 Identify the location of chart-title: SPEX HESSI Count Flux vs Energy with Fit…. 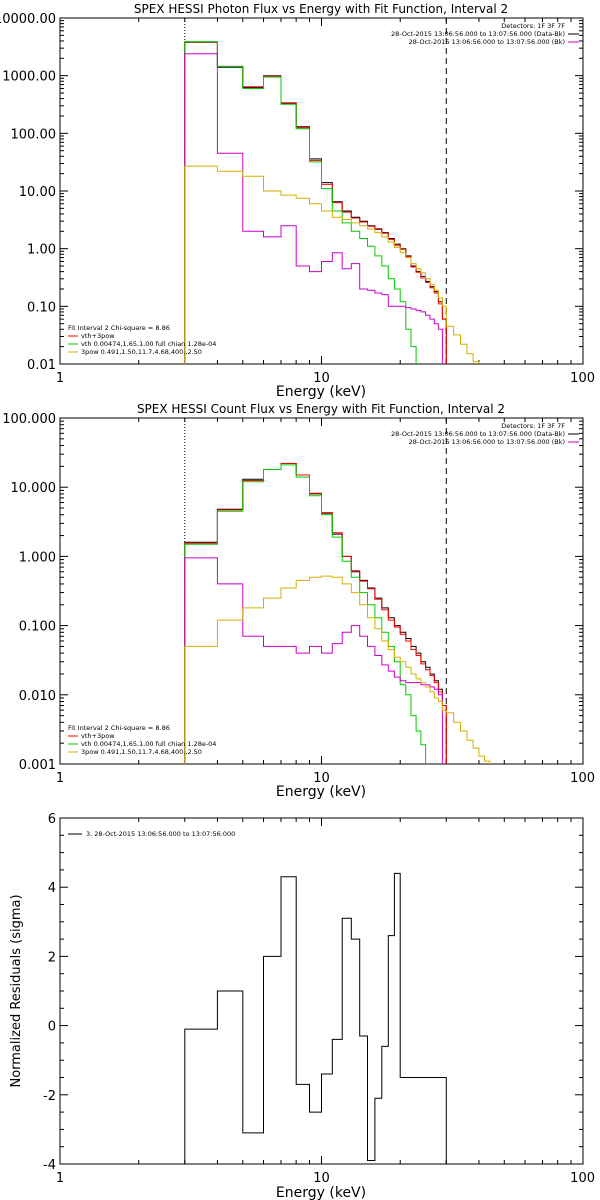
(321, 409).